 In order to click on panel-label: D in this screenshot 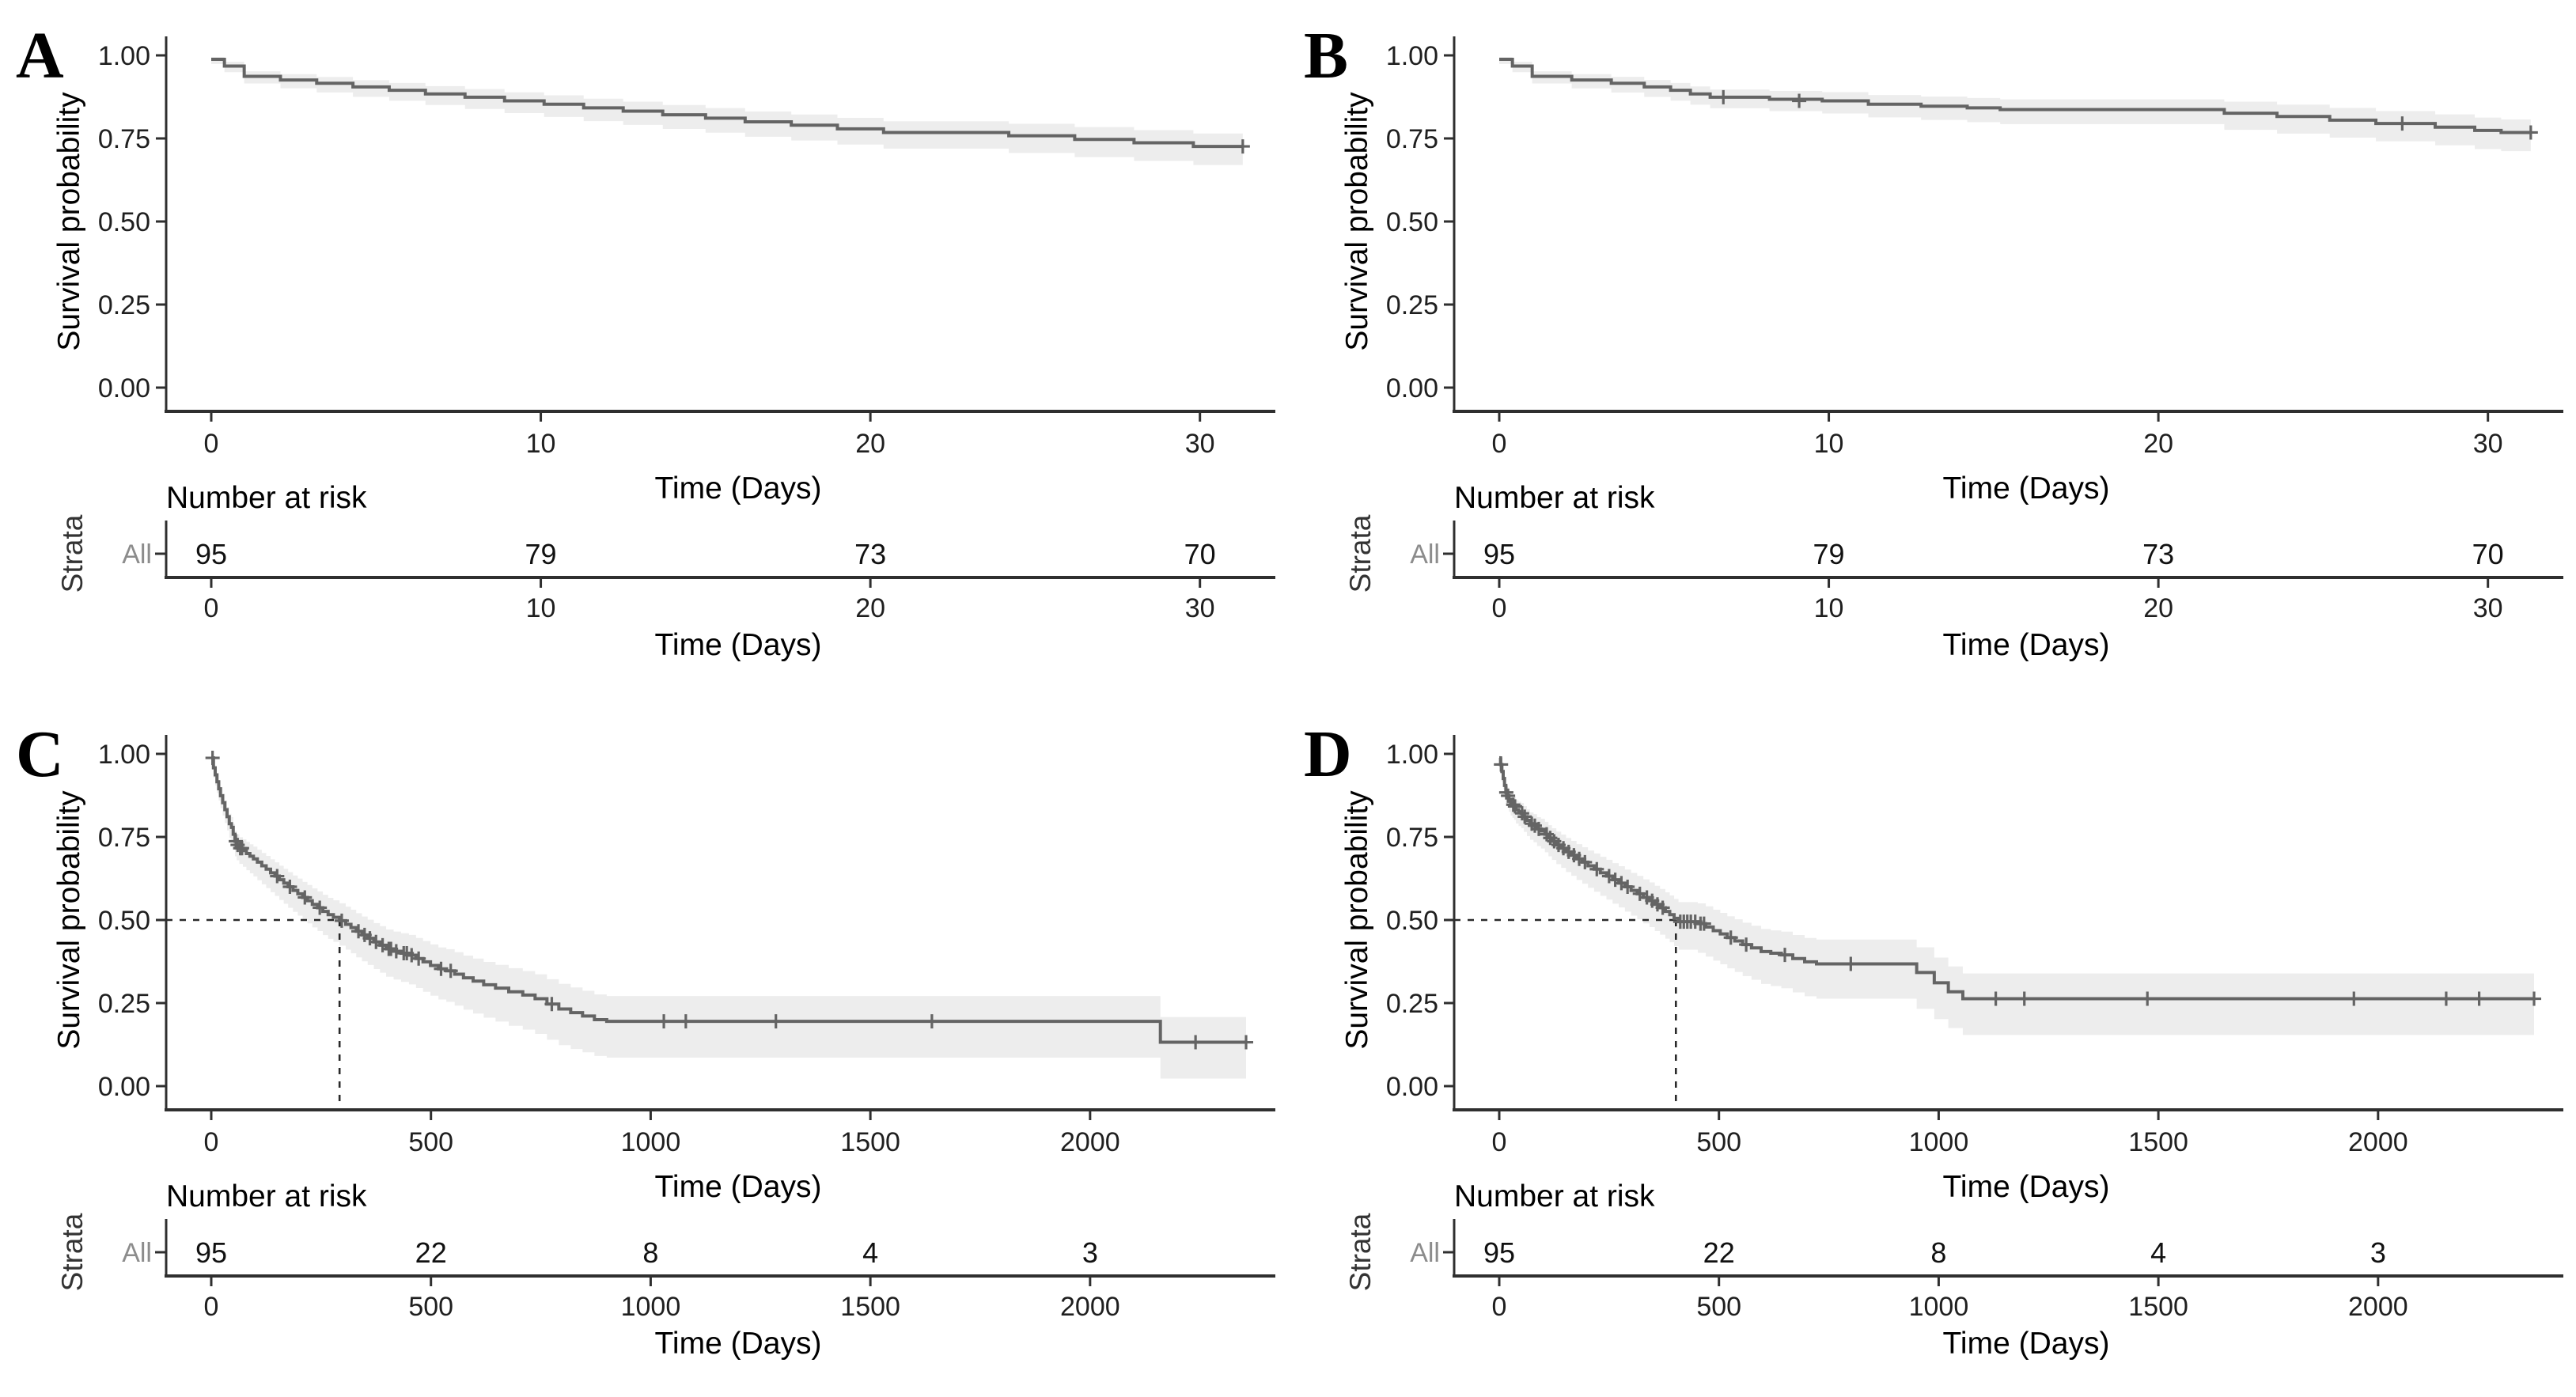, I will do `click(1328, 754)`.